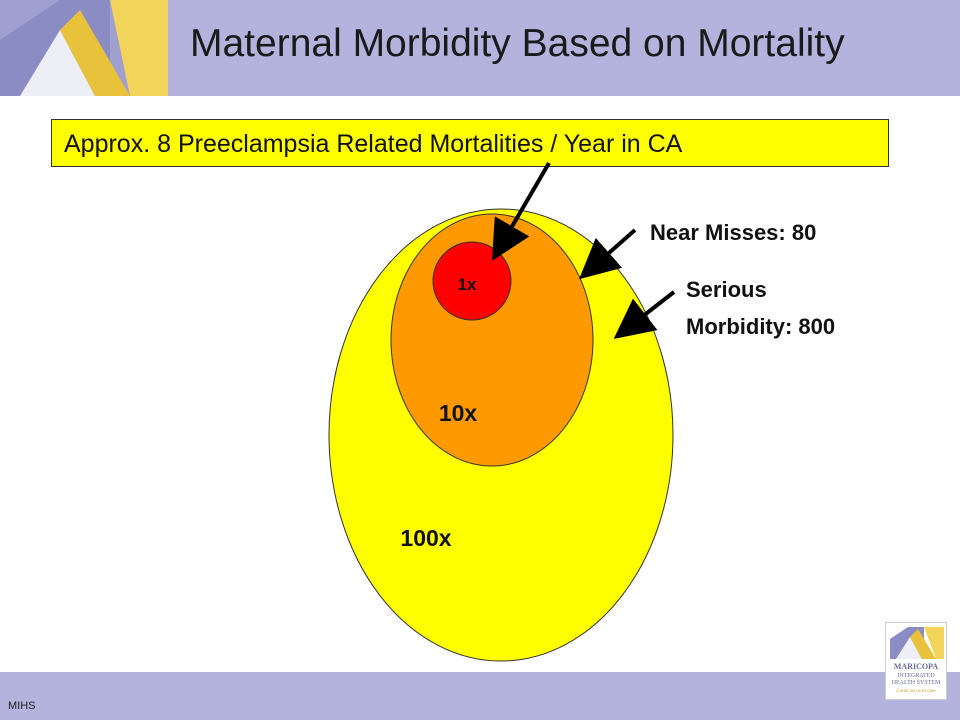 This screenshot has width=960, height=720. Describe the element at coordinates (916, 676) in the screenshot. I see `logo-line-2: INTEGRATED` at that location.